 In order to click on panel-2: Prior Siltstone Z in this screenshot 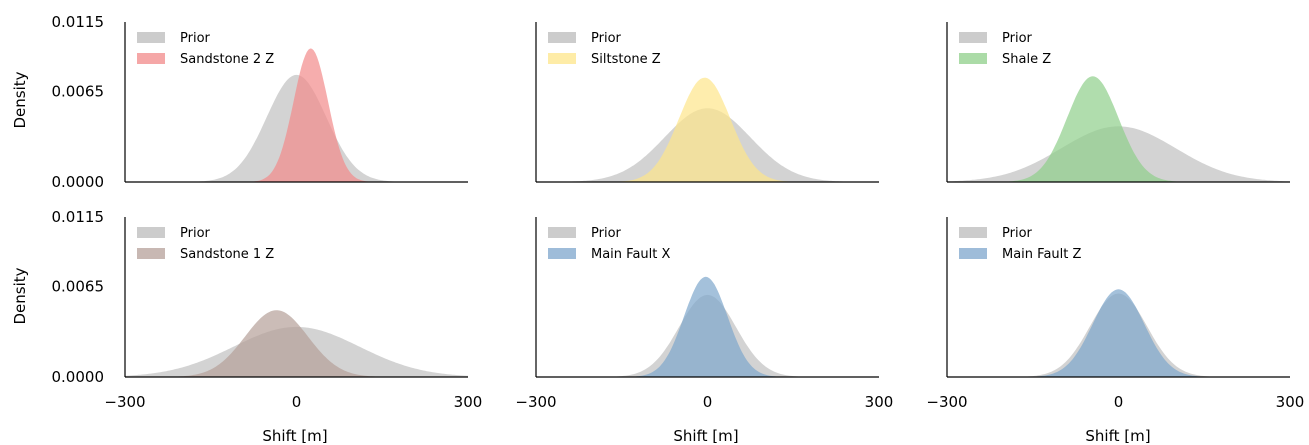, I will do `click(707, 102)`.